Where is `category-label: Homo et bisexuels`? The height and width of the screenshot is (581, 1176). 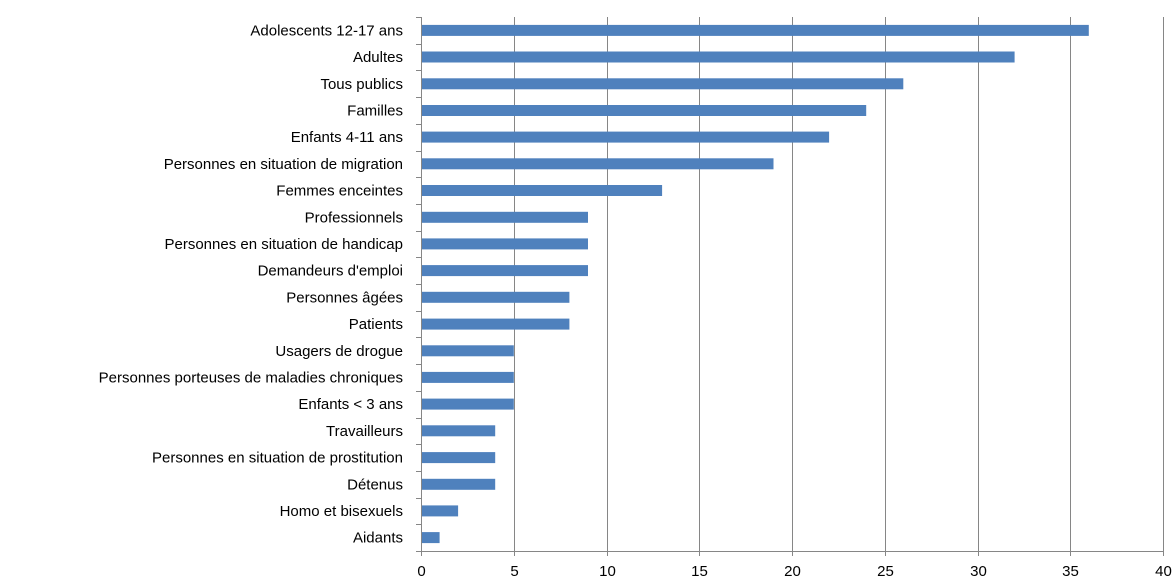
category-label: Homo et bisexuels is located at coordinates (341, 511).